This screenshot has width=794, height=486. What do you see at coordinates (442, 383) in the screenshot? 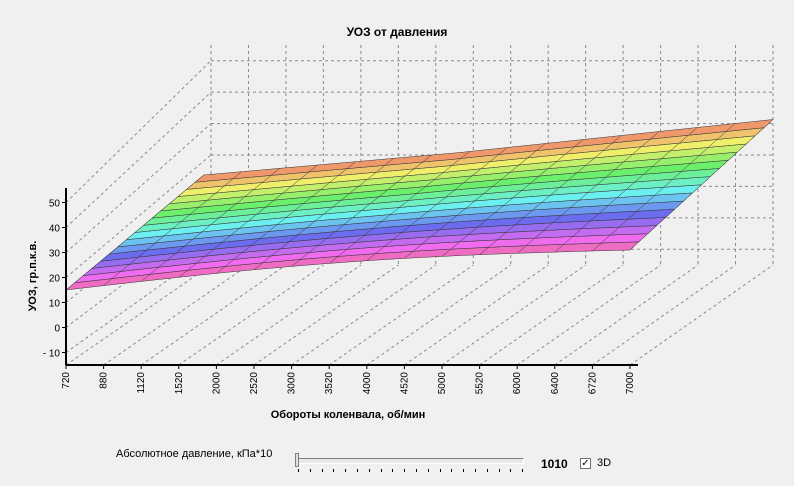
I see `x-tick-label: 5000` at bounding box center [442, 383].